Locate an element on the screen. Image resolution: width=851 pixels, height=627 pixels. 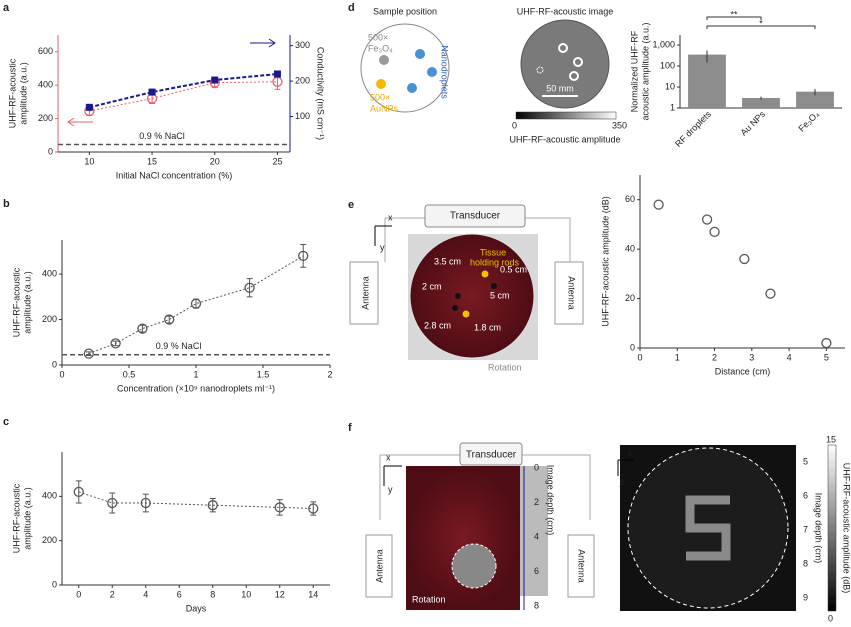
x-axis-label: Days is located at coordinates (196, 608).